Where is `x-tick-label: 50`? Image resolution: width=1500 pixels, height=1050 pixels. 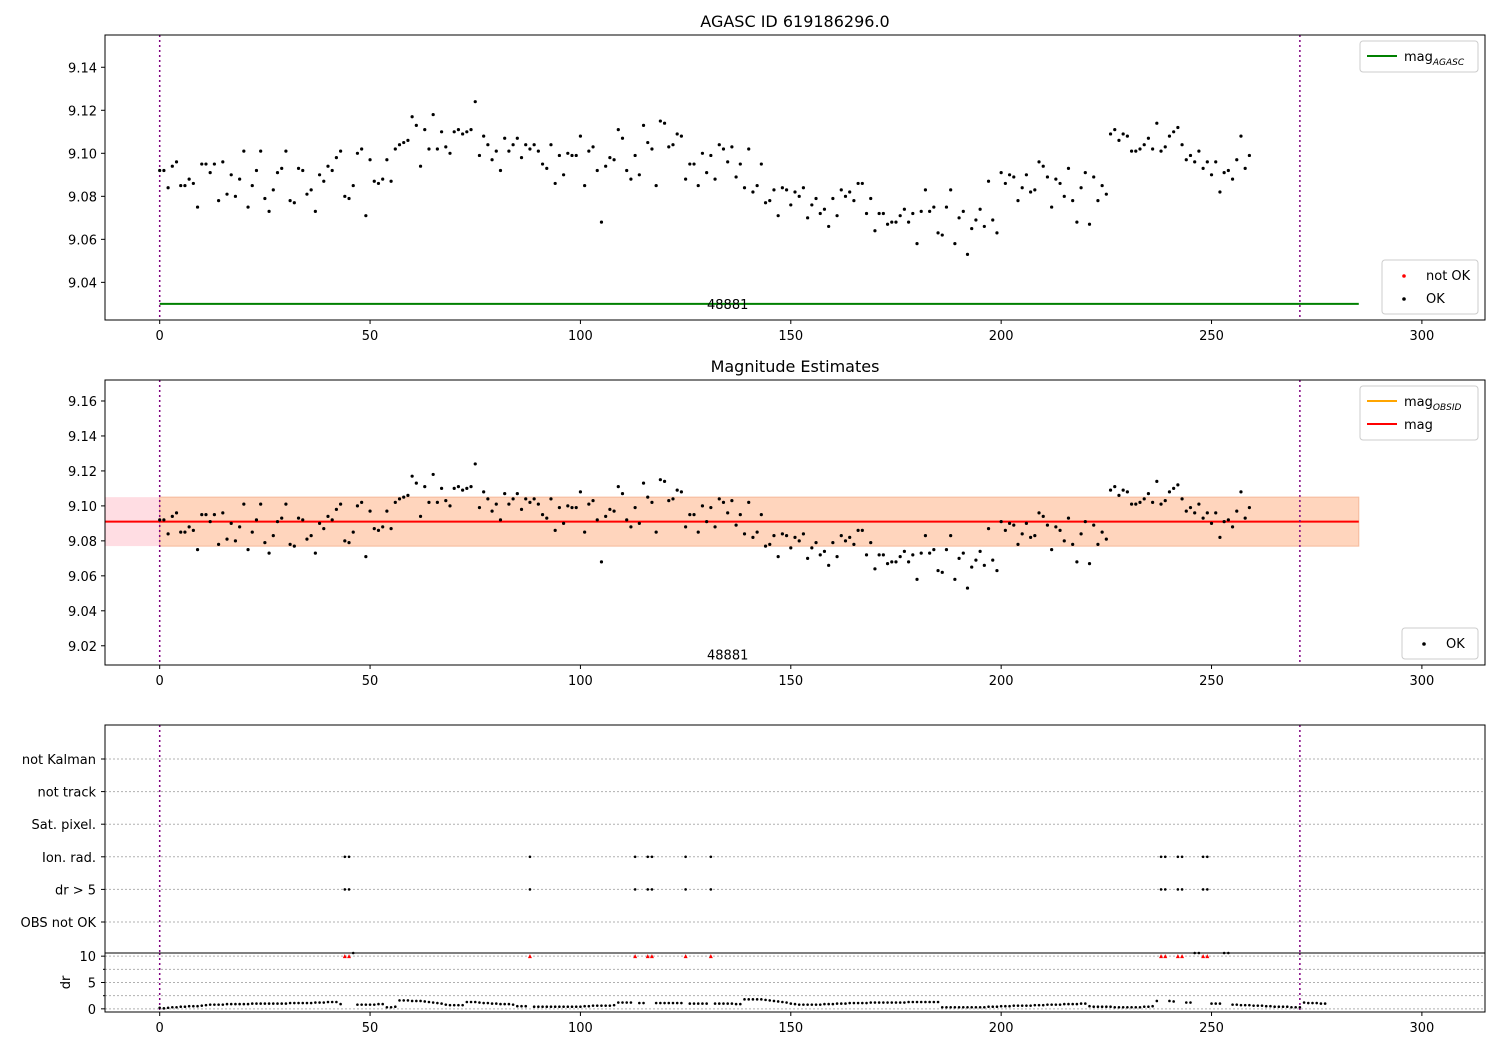 x-tick-label: 50 is located at coordinates (370, 1028).